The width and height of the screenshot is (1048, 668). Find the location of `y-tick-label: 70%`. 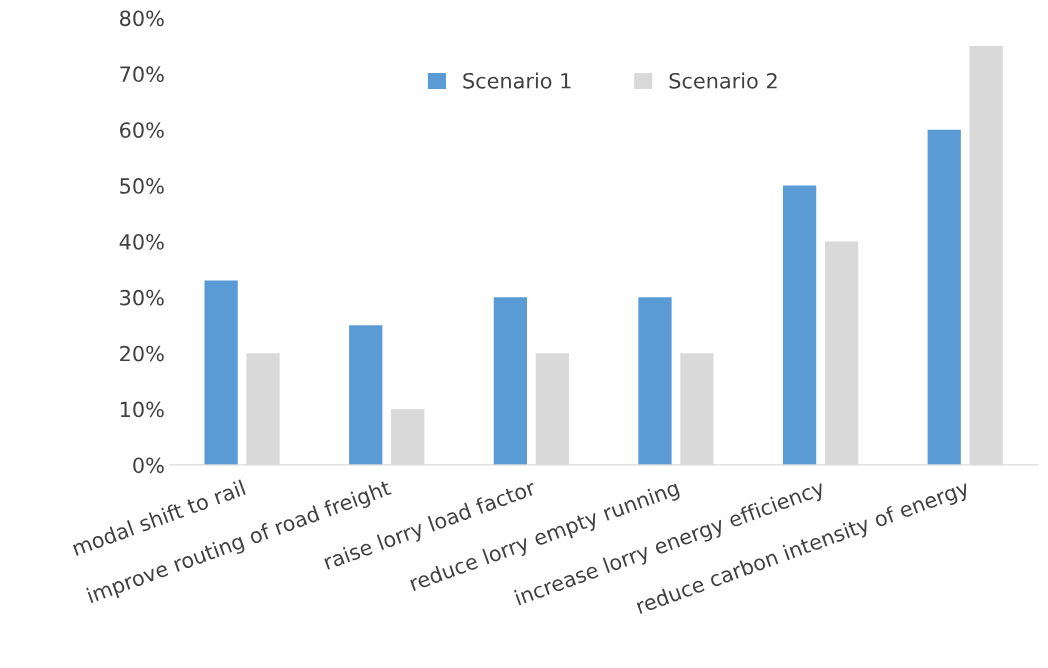

y-tick-label: 70% is located at coordinates (142, 74).